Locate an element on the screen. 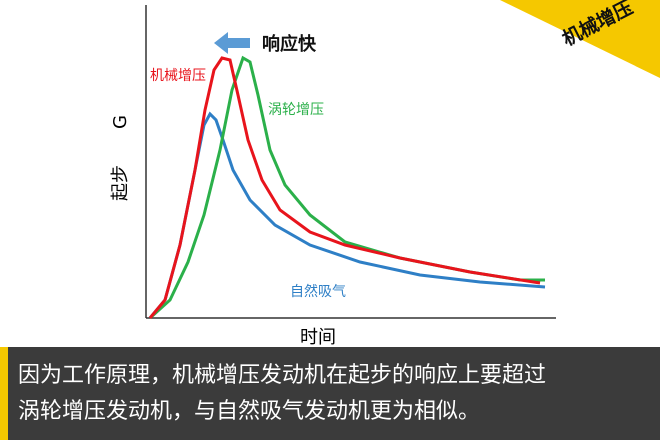  curve-label: 机械增压 is located at coordinates (178, 76).